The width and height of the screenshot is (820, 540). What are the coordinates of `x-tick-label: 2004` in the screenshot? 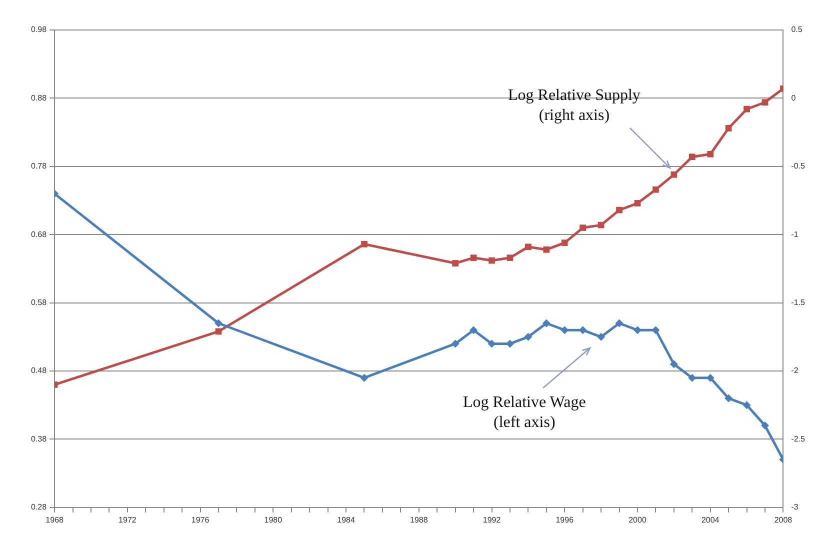 It's located at (710, 519).